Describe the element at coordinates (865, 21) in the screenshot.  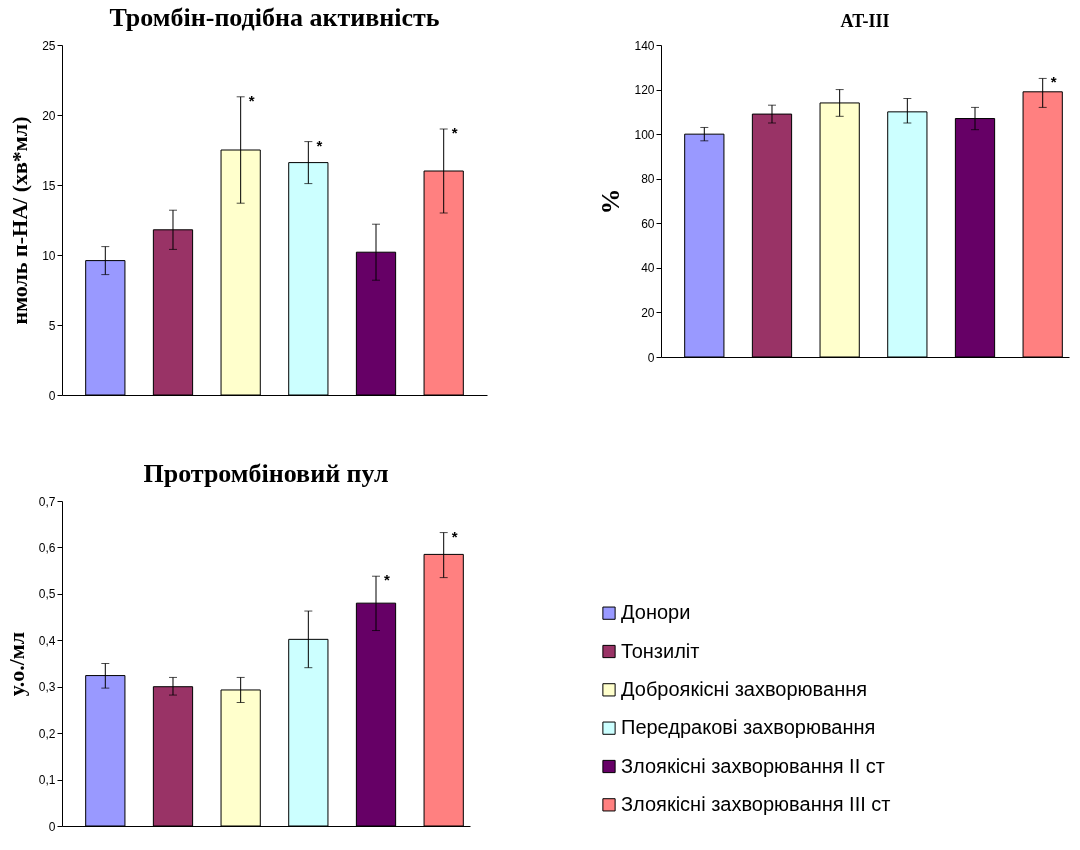
I see `chart-title: AT-III` at that location.